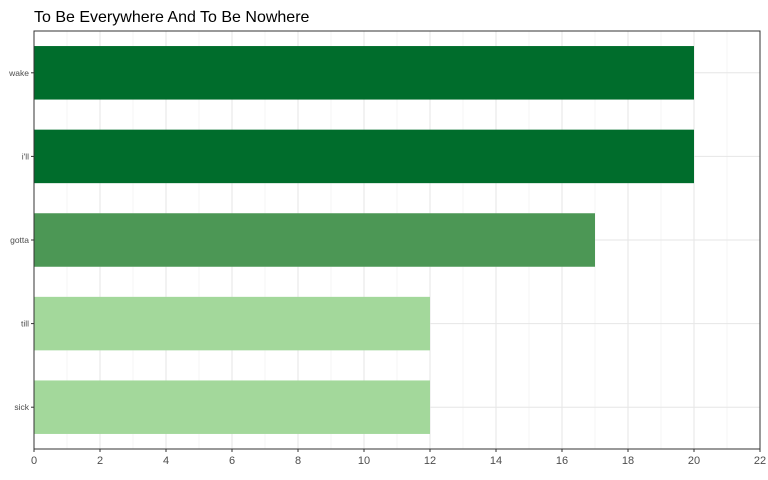 The image size is (768, 480). Describe the element at coordinates (232, 323) in the screenshot. I see `bar-till` at that location.